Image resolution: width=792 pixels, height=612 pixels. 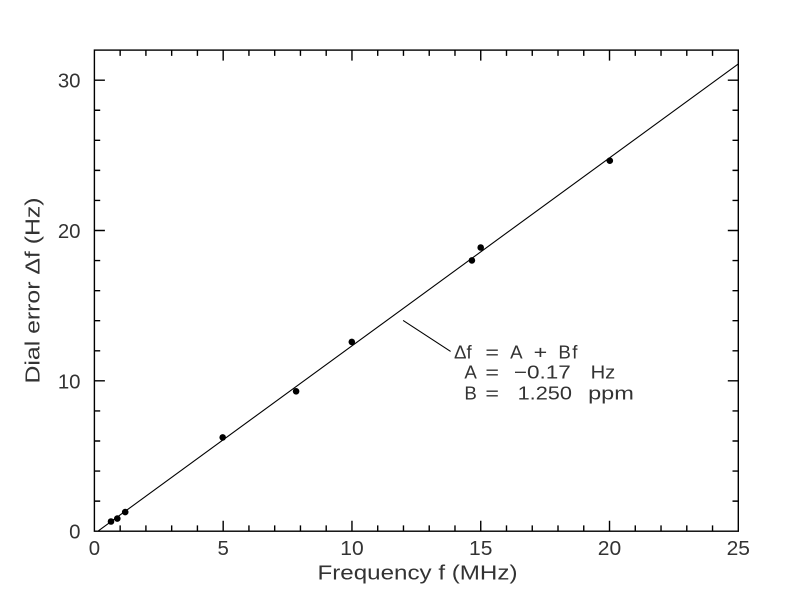 What do you see at coordinates (603, 371) in the screenshot?
I see `svg-text: Hz` at bounding box center [603, 371].